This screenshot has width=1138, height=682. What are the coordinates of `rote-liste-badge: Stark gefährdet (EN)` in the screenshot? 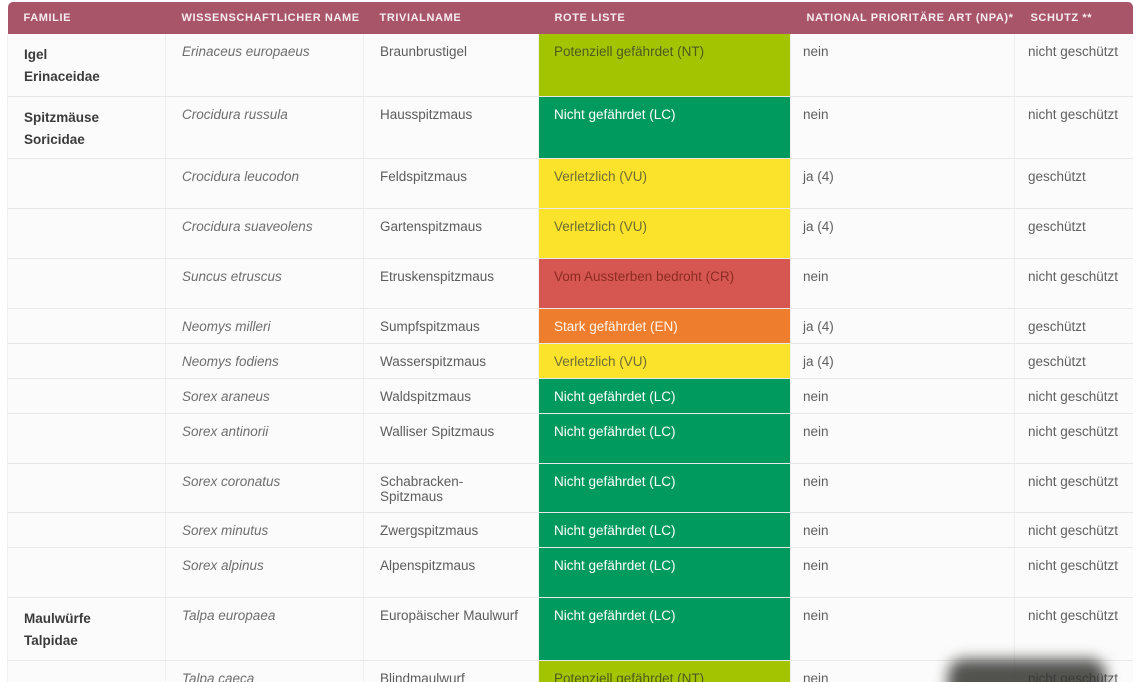 It's located at (664, 326).